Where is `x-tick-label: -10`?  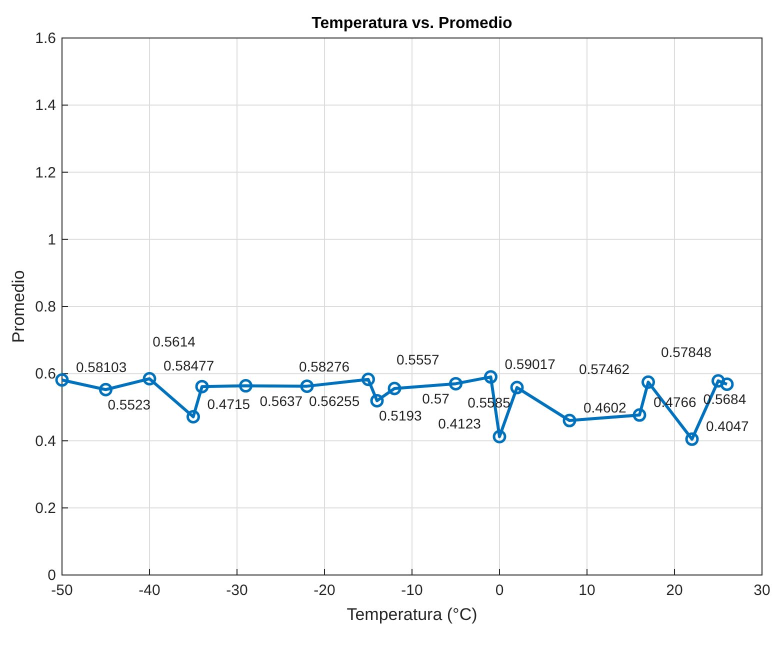 x-tick-label: -10 is located at coordinates (412, 590).